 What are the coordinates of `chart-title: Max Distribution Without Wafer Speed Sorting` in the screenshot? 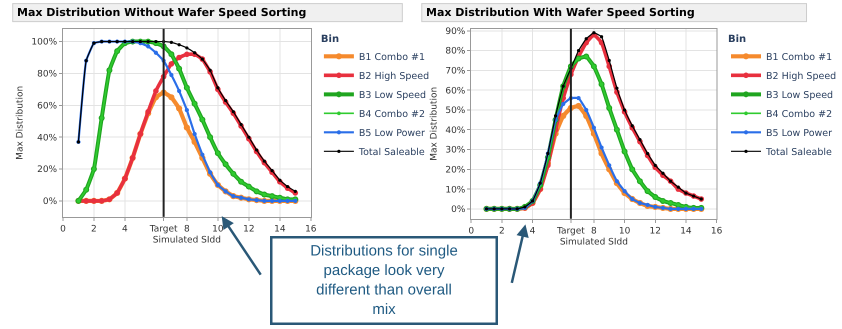 It's located at (161, 12).